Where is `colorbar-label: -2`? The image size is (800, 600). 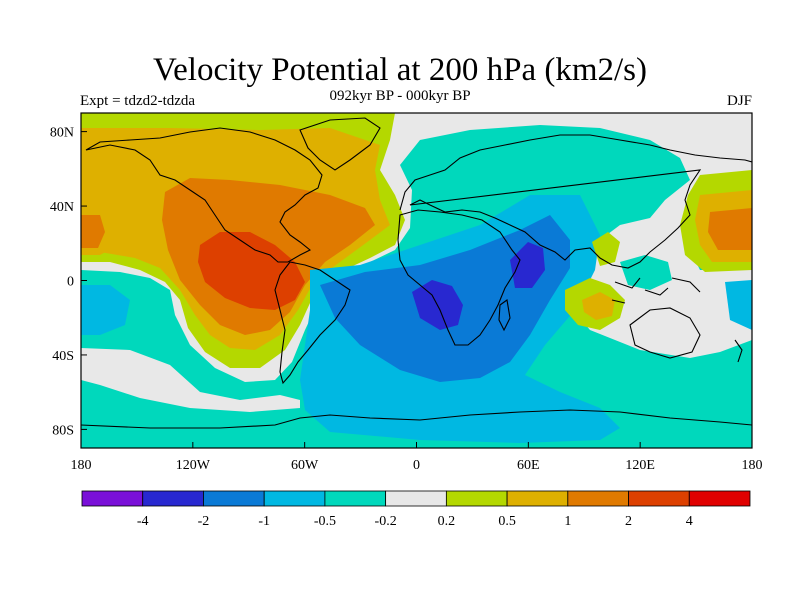 colorbar-label: -2 is located at coordinates (204, 521).